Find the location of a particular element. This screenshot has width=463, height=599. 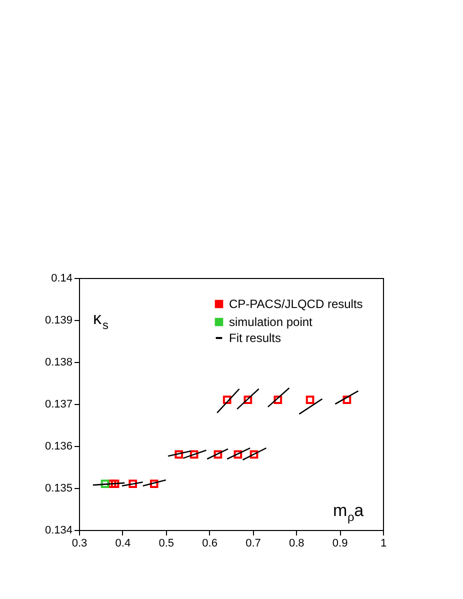

y-tick-label: 0.136 is located at coordinates (58, 446).